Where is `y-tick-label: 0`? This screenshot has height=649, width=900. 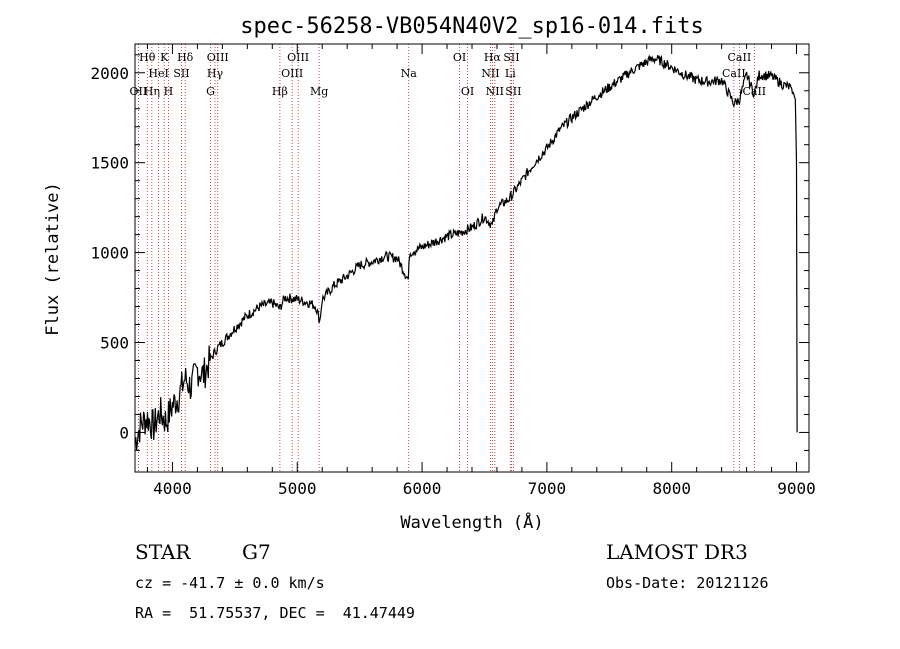 y-tick-label: 0 is located at coordinates (124, 432).